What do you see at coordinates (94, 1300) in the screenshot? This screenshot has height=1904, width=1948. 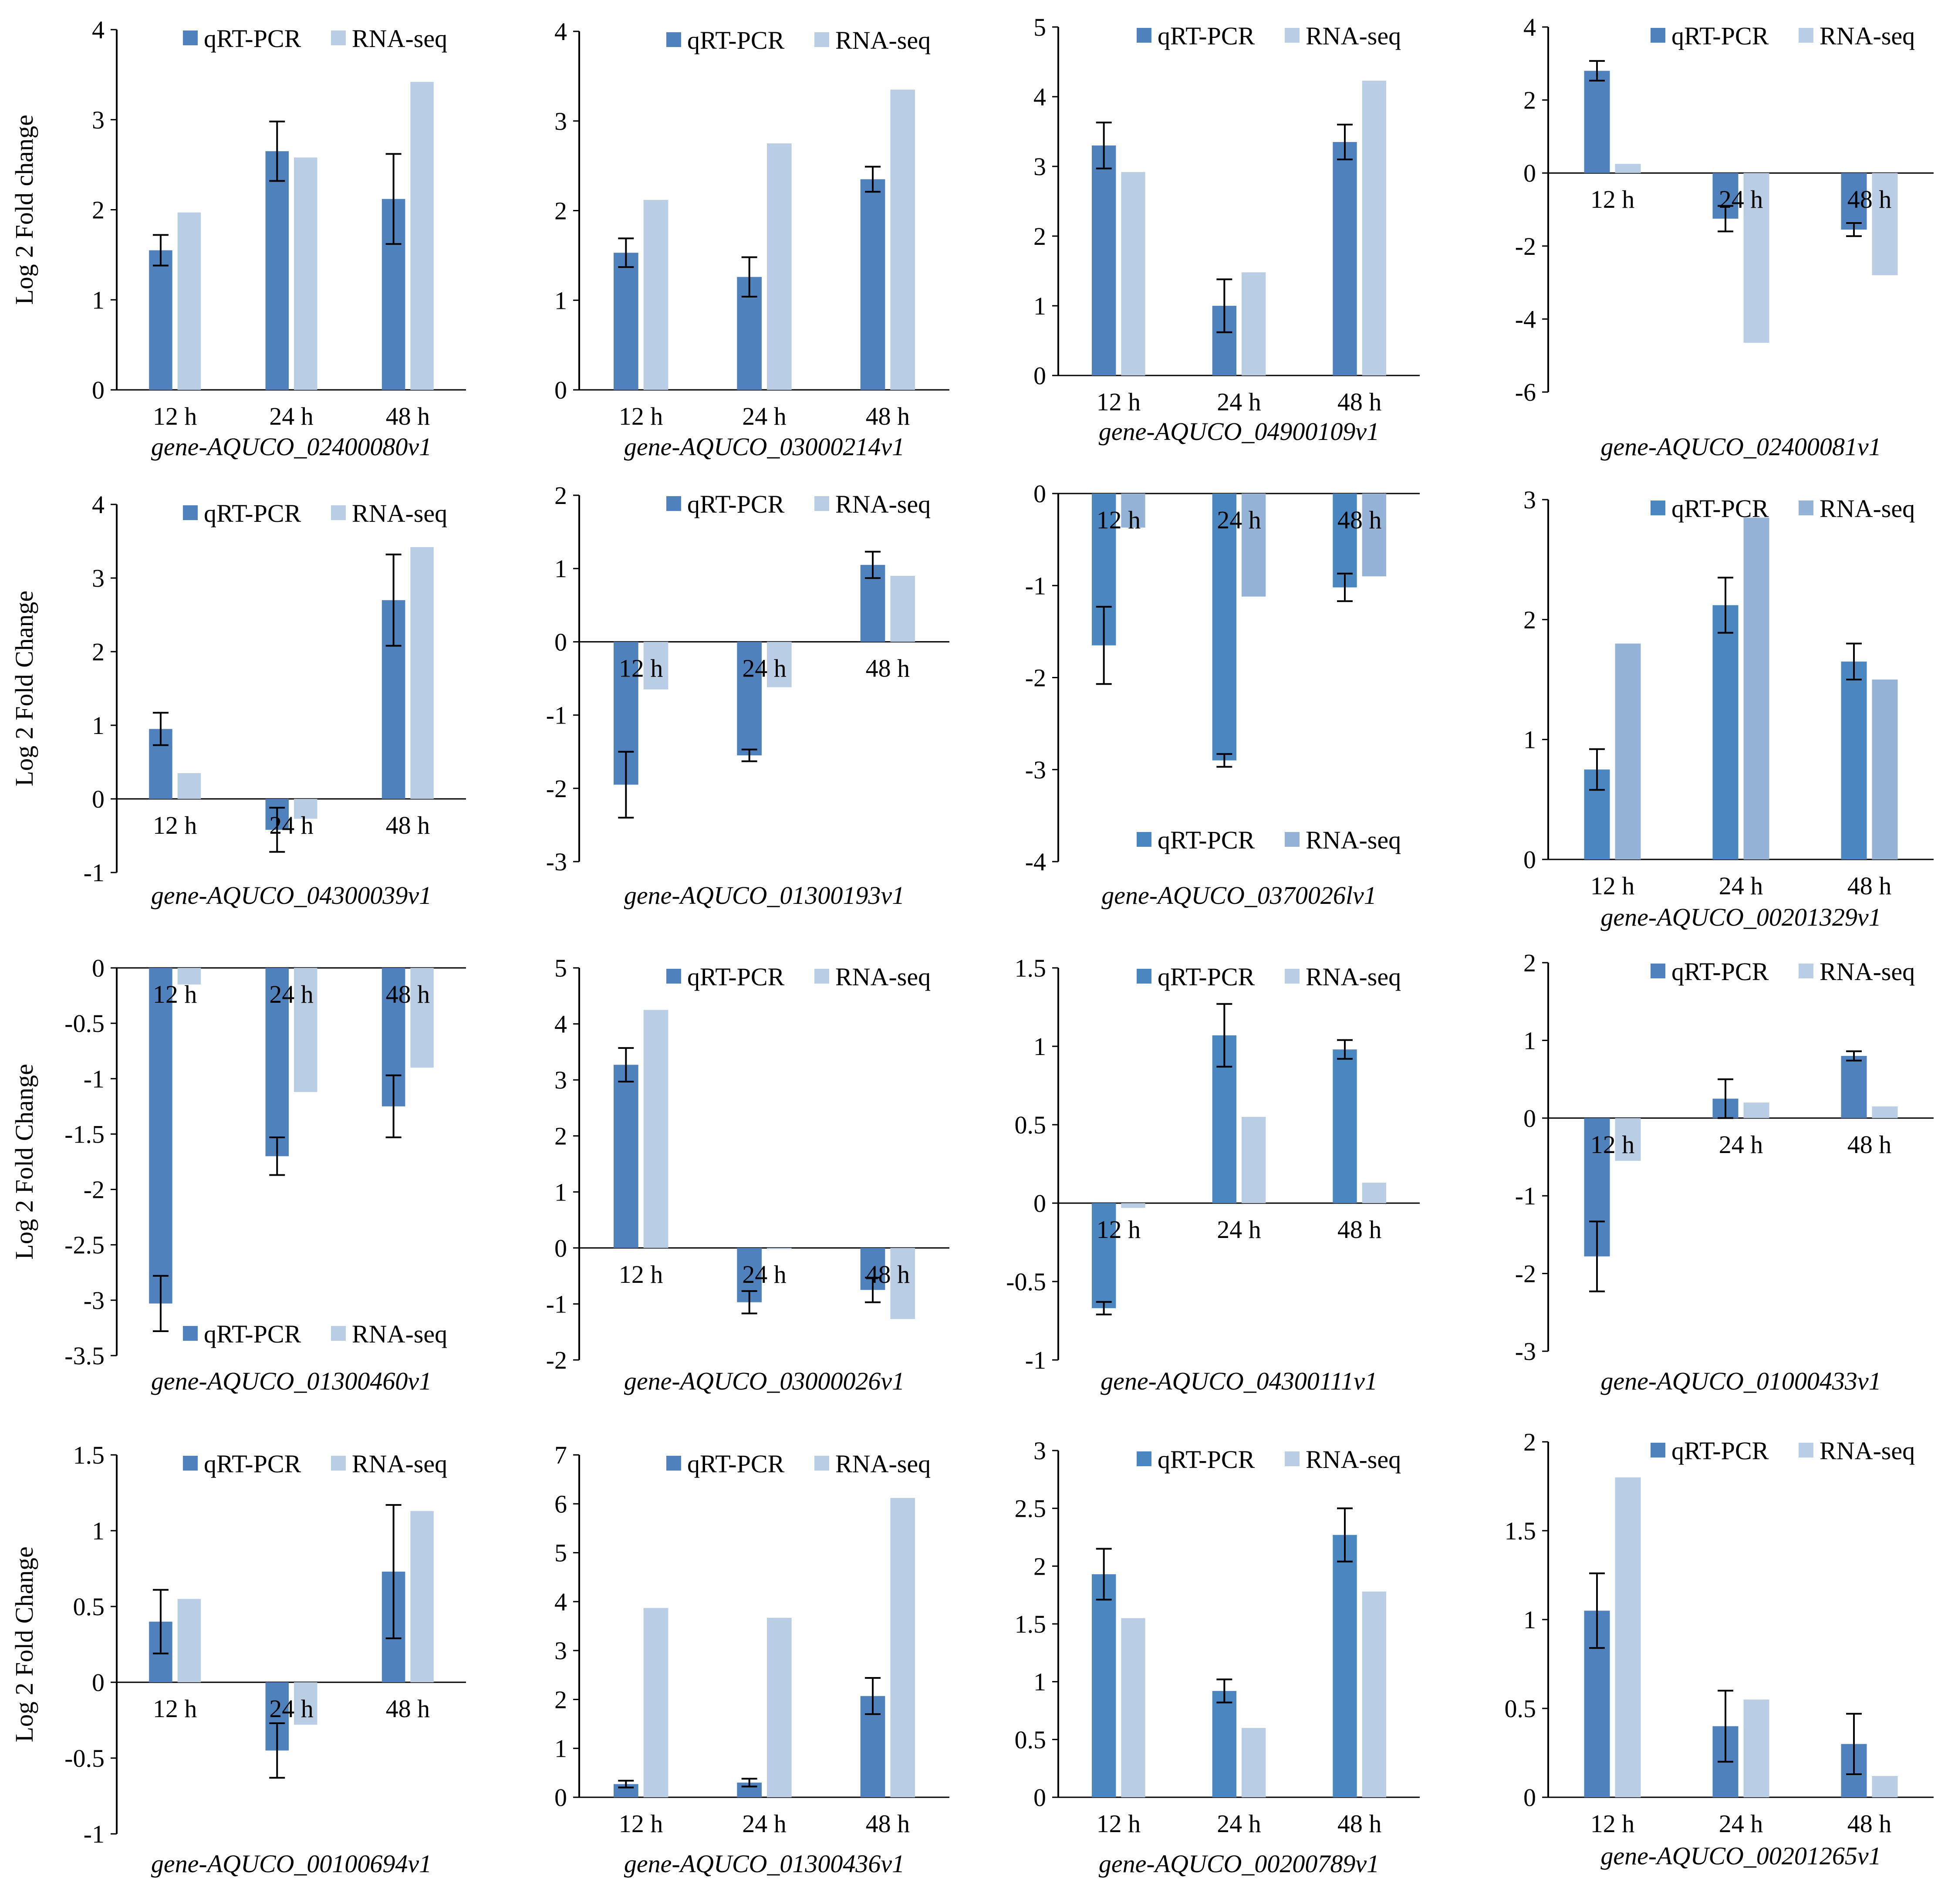 I see `y-tick-label: -3` at bounding box center [94, 1300].